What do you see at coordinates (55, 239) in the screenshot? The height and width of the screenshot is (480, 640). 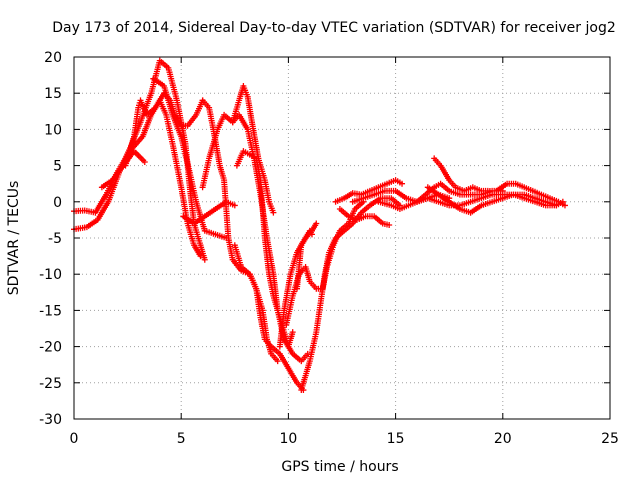 I see `y-tick-label: -5` at bounding box center [55, 239].